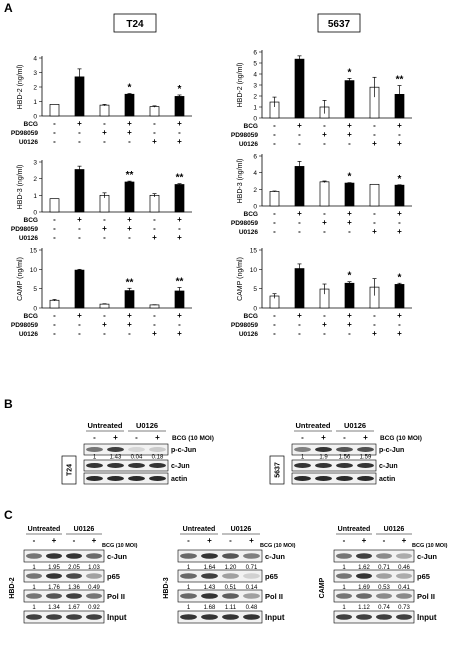  Describe the element at coordinates (8, 8) in the screenshot. I see `panel-label-a: A` at that location.